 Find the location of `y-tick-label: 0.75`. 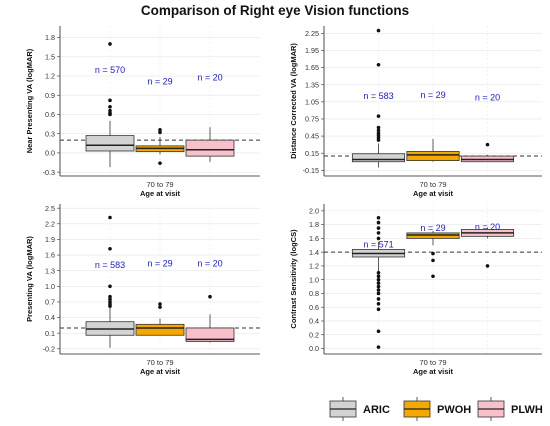

y-tick-label: 0.75 is located at coordinates (312, 119).